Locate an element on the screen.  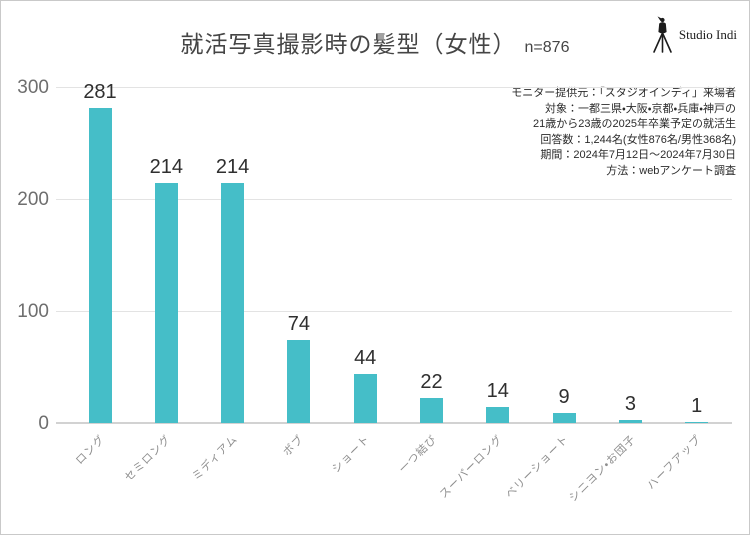
studio-indi-logo: Studio Indi is located at coordinates (693, 35).